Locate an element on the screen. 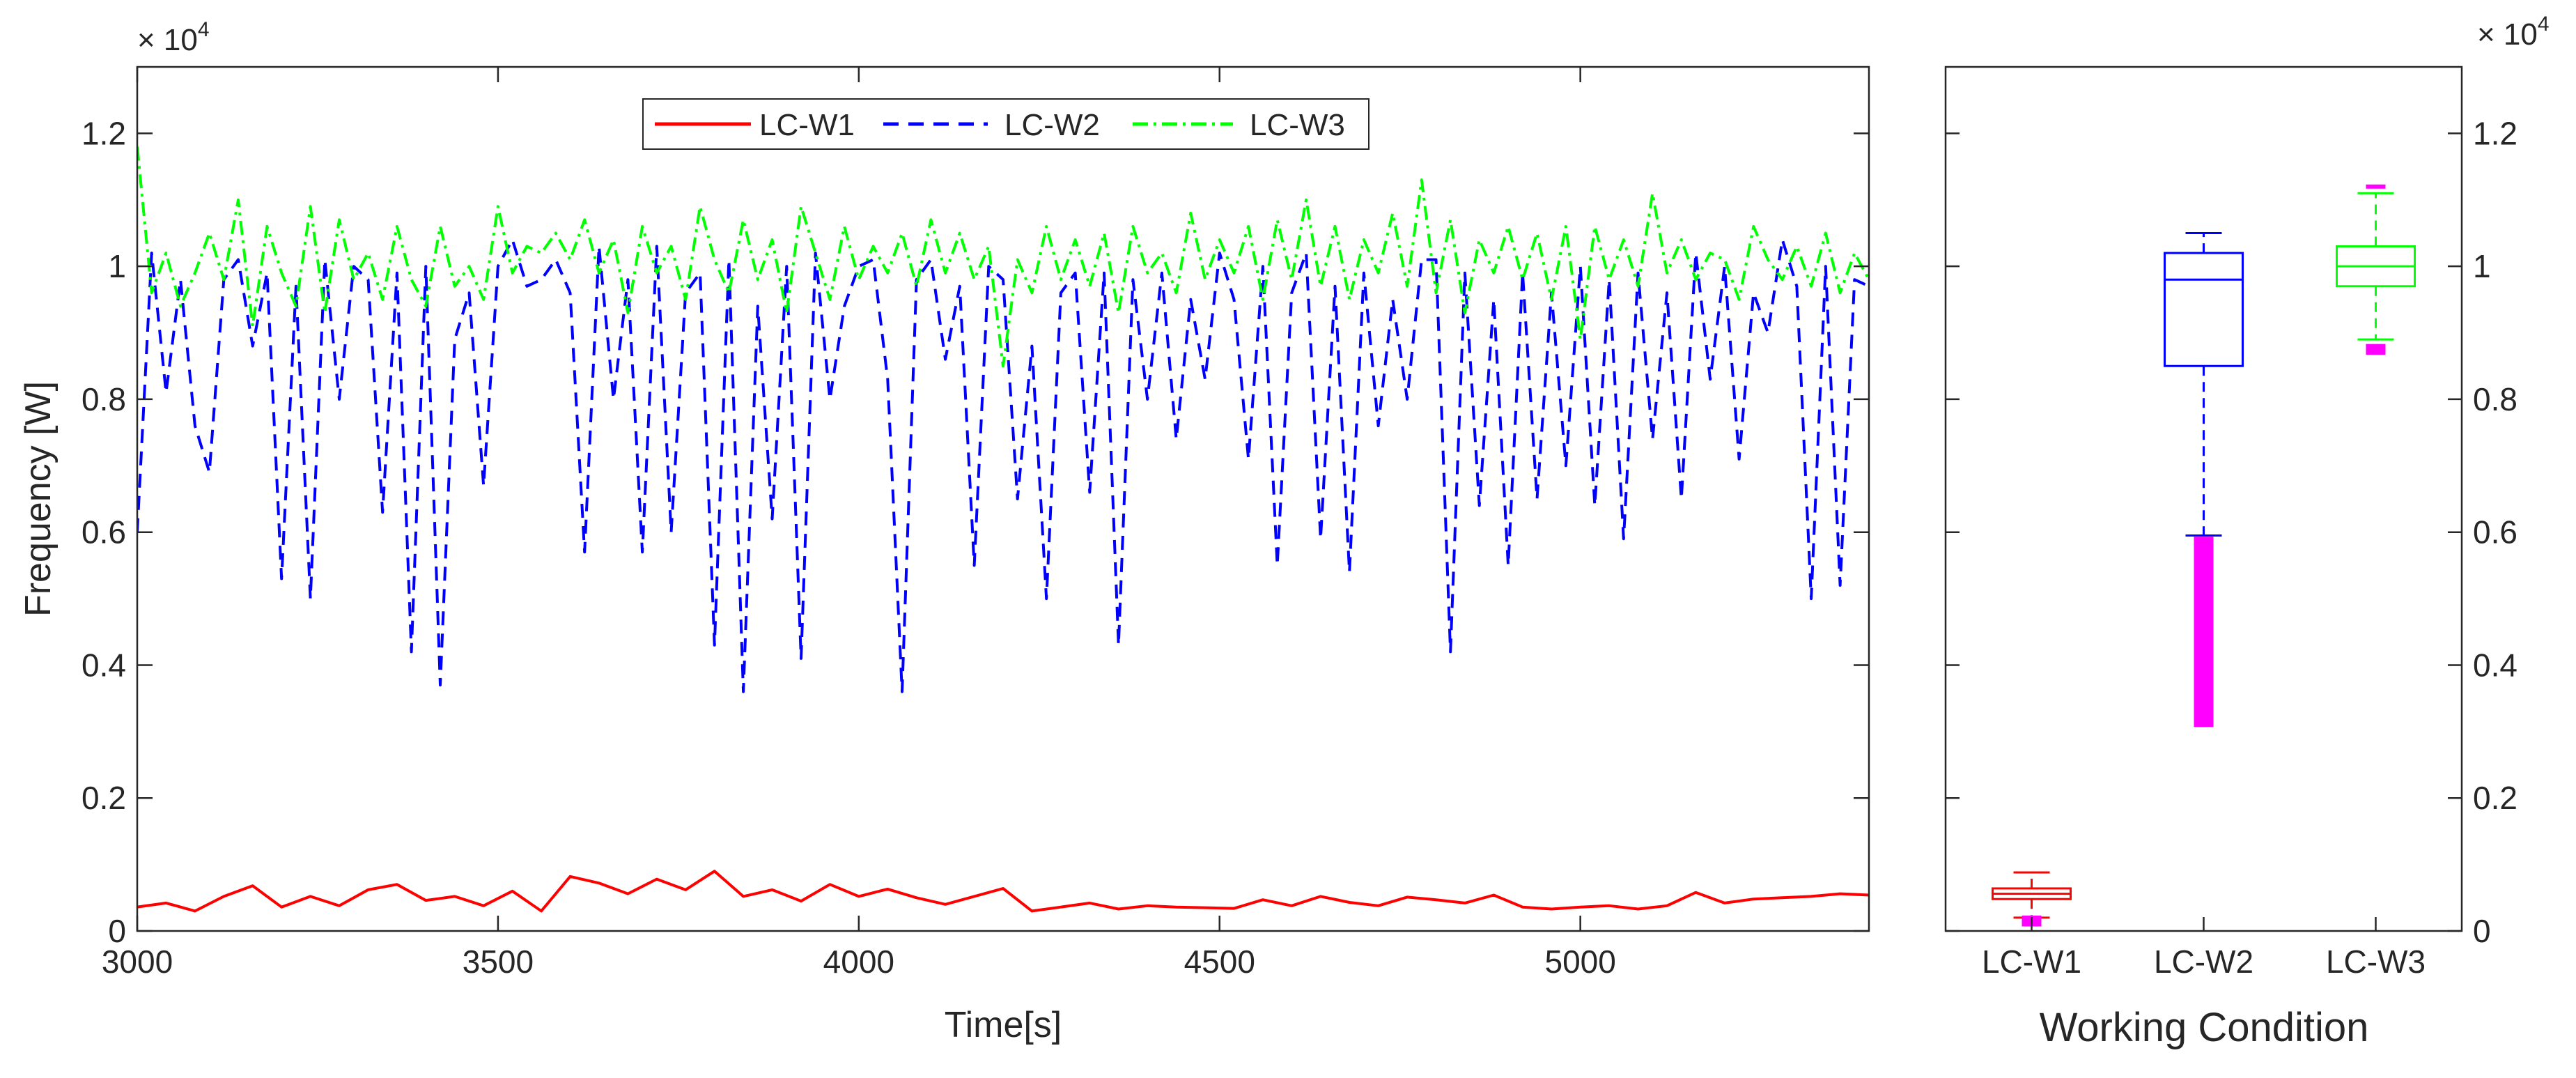 This screenshot has width=2576, height=1078. series-line-lc-w3 is located at coordinates (1003, 257).